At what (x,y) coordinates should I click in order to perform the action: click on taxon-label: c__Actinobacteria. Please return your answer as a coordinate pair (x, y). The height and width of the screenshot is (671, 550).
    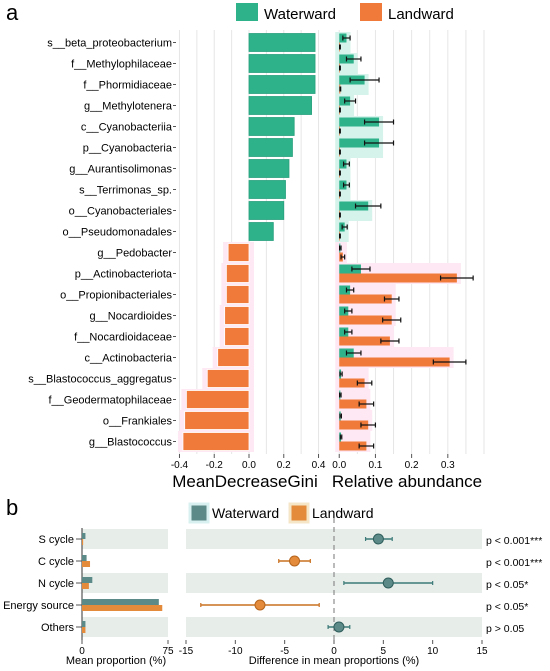
    Looking at the image, I should click on (129, 359).